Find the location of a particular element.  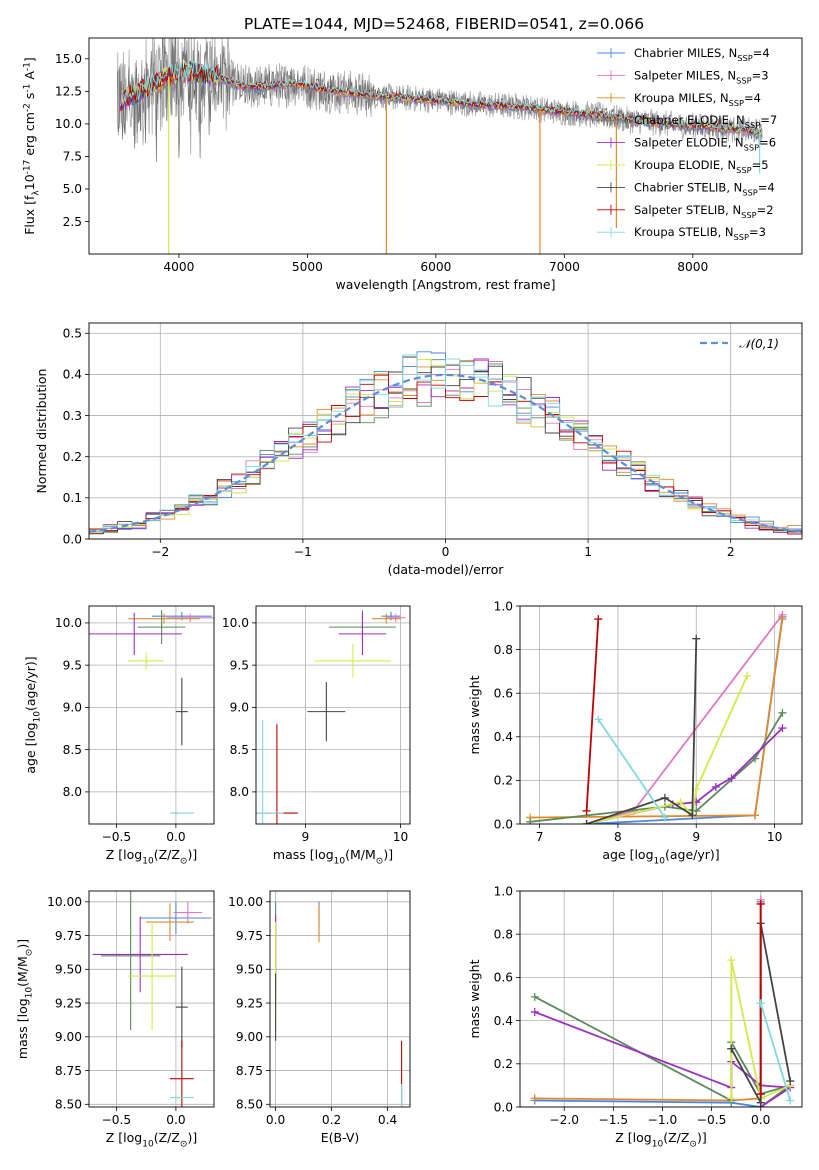

y-tick-label: 0.4 is located at coordinates (73, 375).